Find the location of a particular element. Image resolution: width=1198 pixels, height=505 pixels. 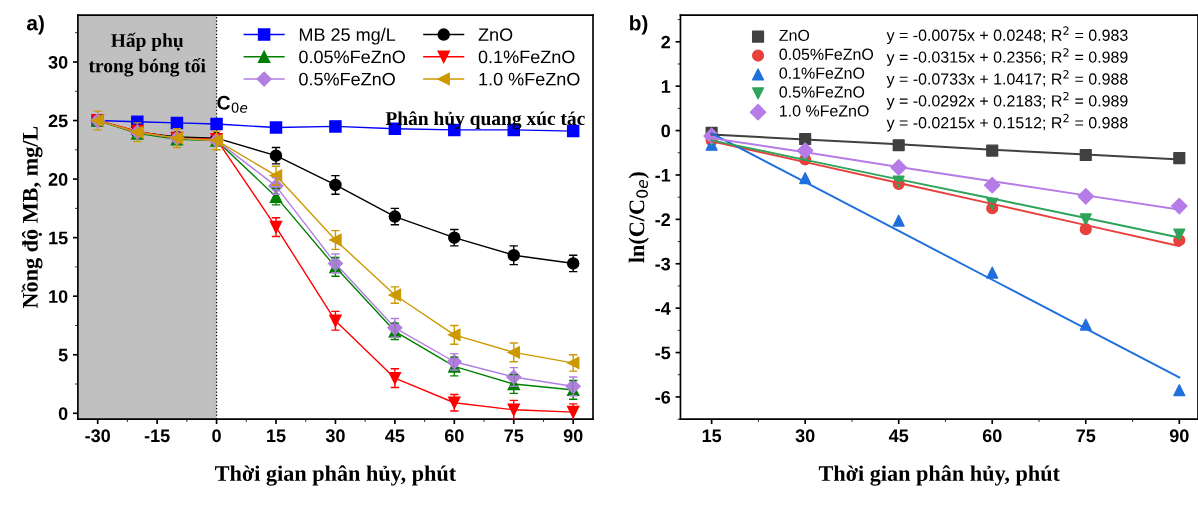

y-tick-label: 20 is located at coordinates (58, 179).